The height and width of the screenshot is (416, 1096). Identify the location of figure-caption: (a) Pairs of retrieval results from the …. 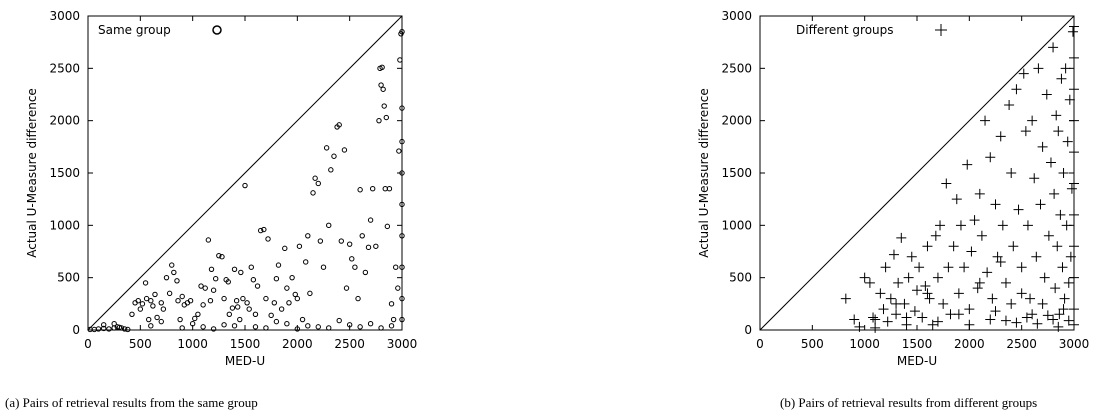
(131, 402).